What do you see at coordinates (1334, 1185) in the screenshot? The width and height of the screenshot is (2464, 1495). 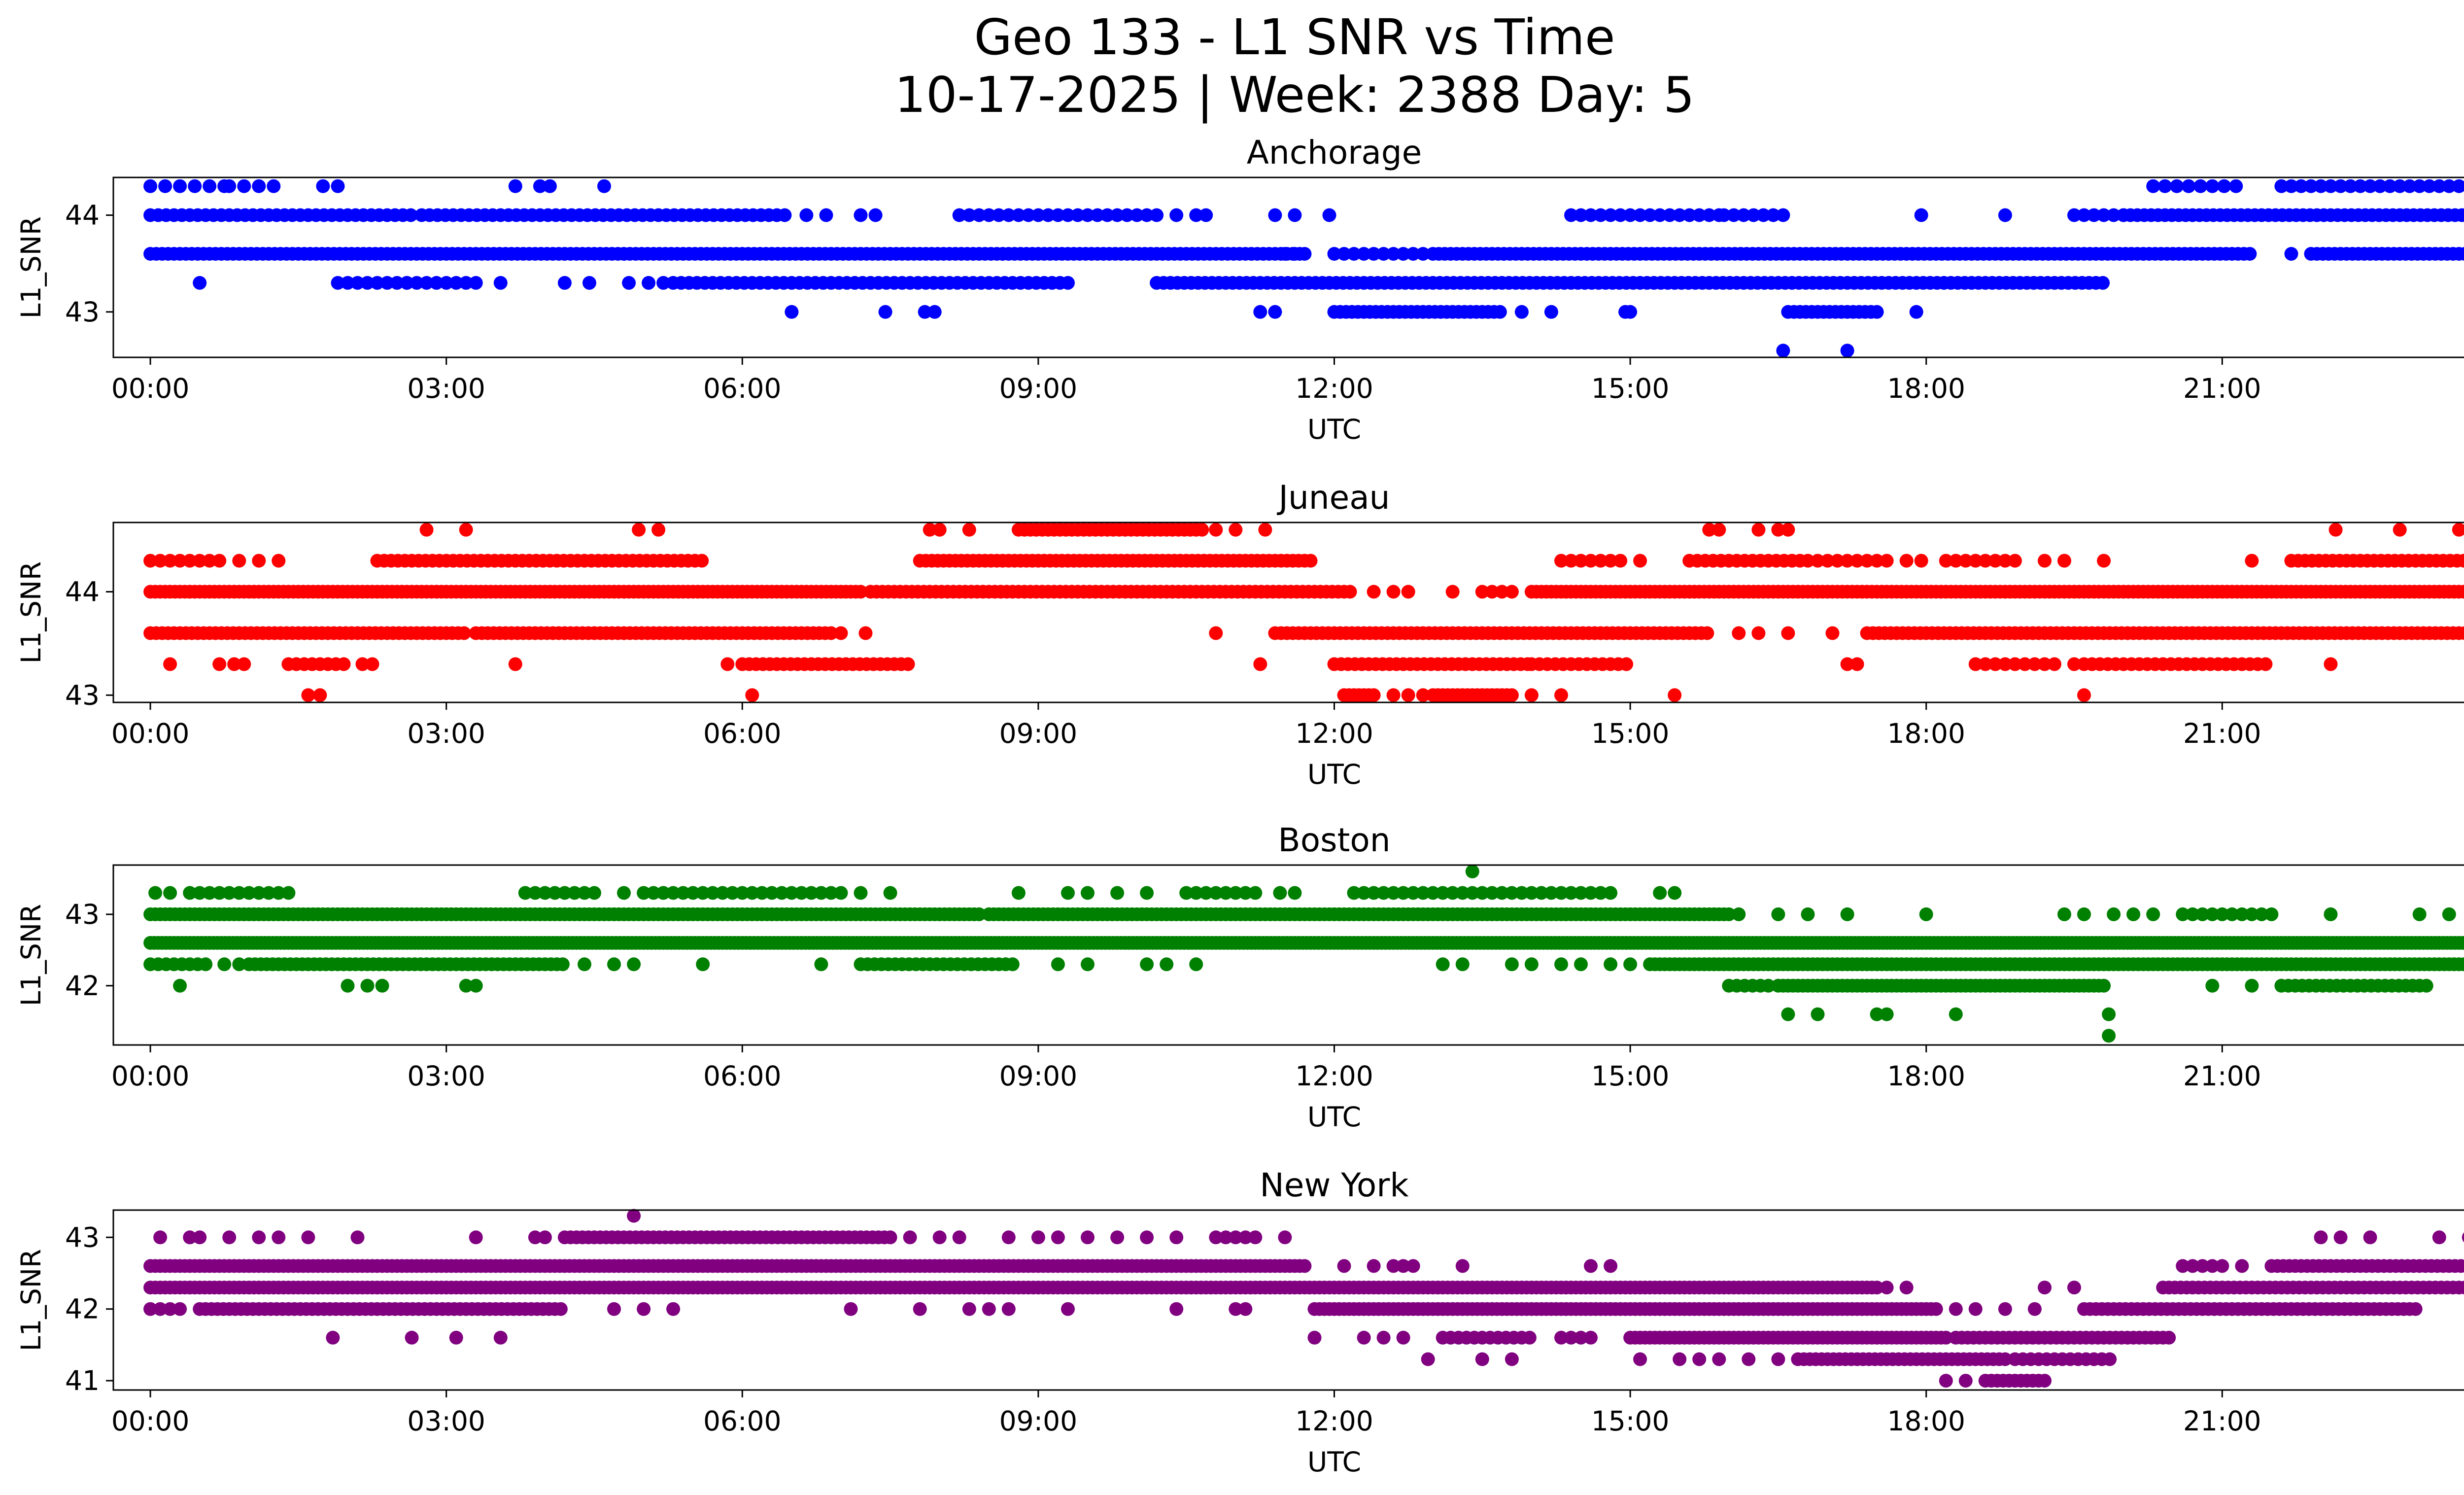 I see `subplot-title: New York` at bounding box center [1334, 1185].